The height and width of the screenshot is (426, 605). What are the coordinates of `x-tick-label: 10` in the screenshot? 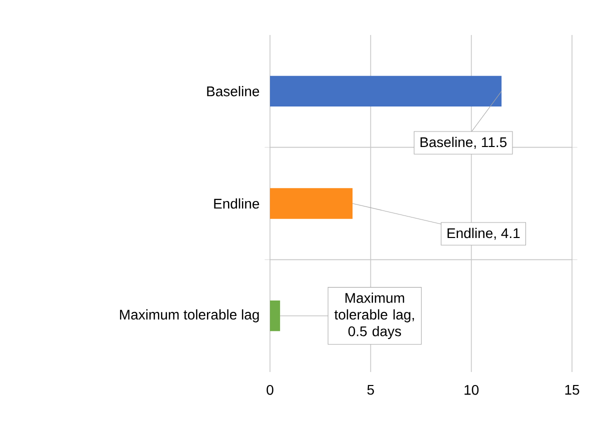 It's located at (471, 389).